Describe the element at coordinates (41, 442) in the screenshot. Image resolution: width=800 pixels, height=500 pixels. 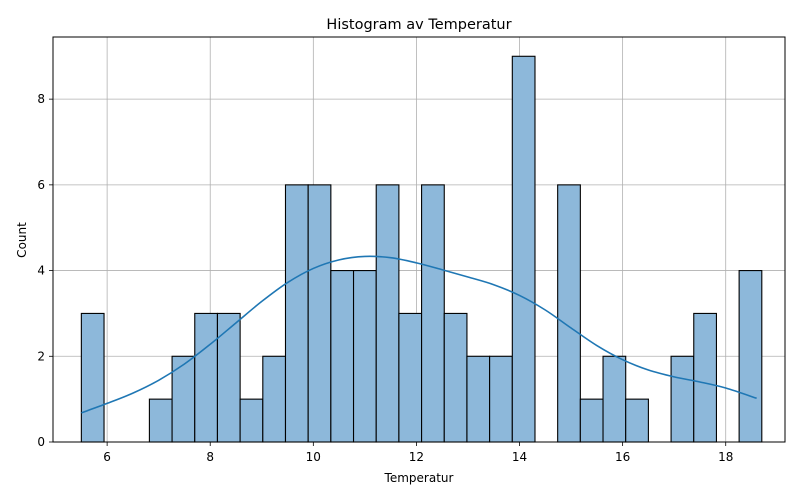
I see `y-tick-label: 0` at that location.